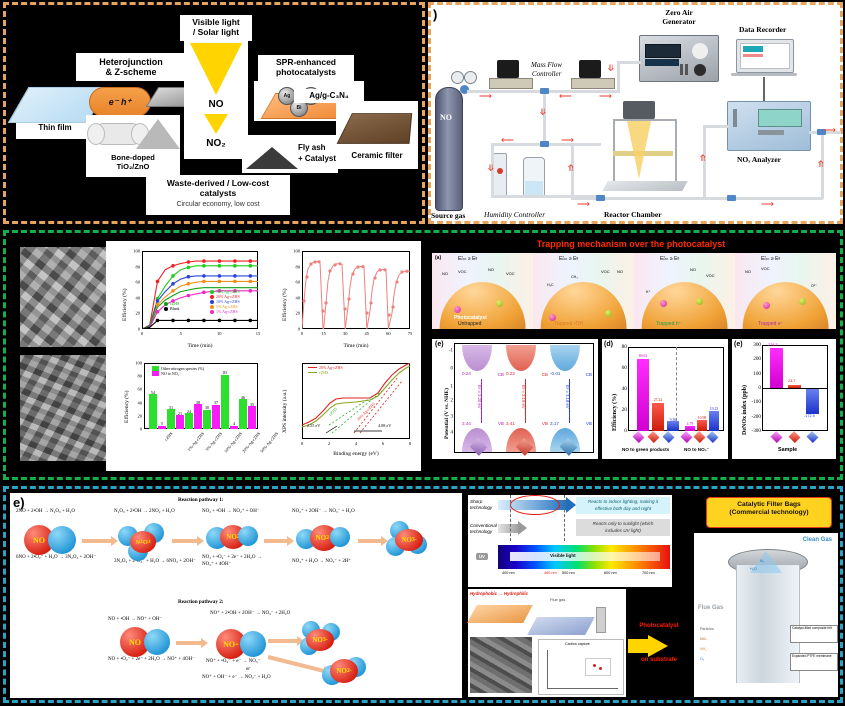 The image size is (845, 706). What do you see at coordinates (588, 423) in the screenshot?
I see `band-vb-label-3: VB` at bounding box center [588, 423].